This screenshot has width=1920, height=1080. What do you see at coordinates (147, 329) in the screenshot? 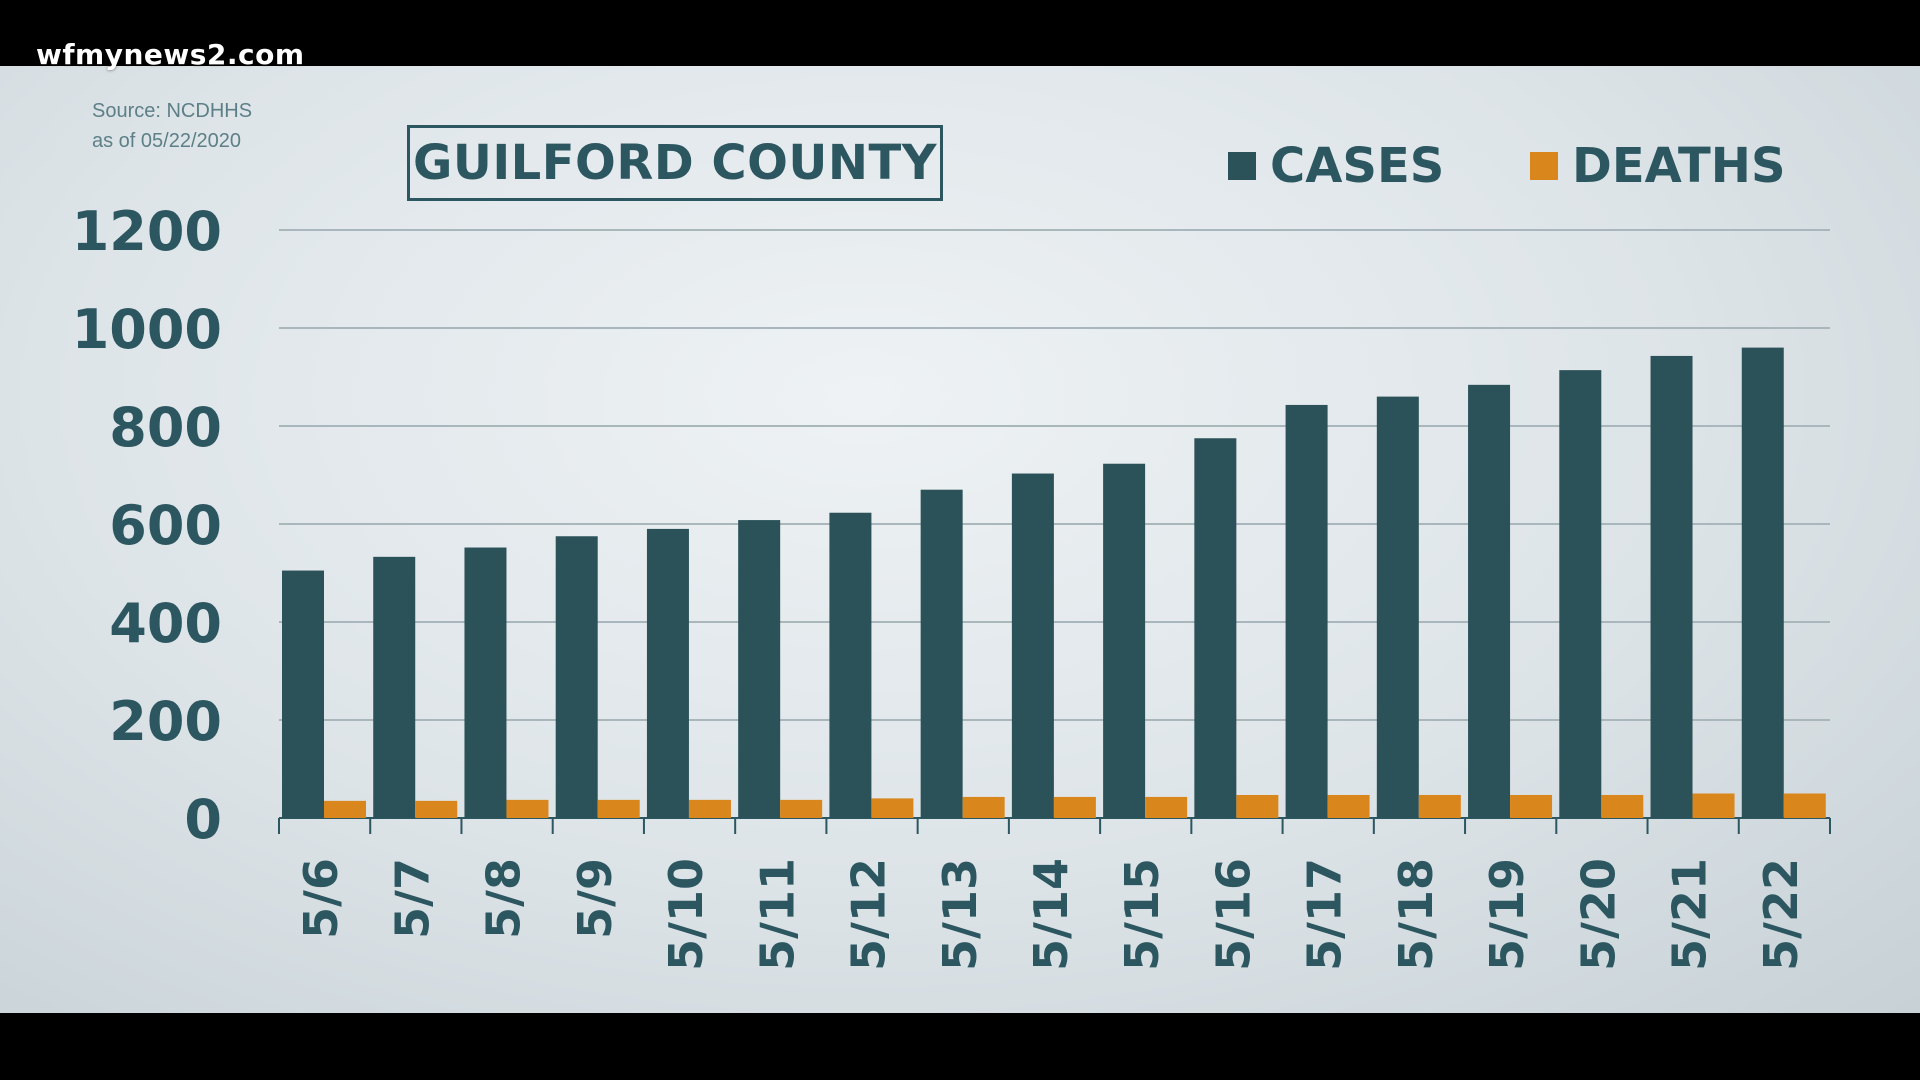
I see `y-tick-label-1000: 1000` at bounding box center [147, 329].